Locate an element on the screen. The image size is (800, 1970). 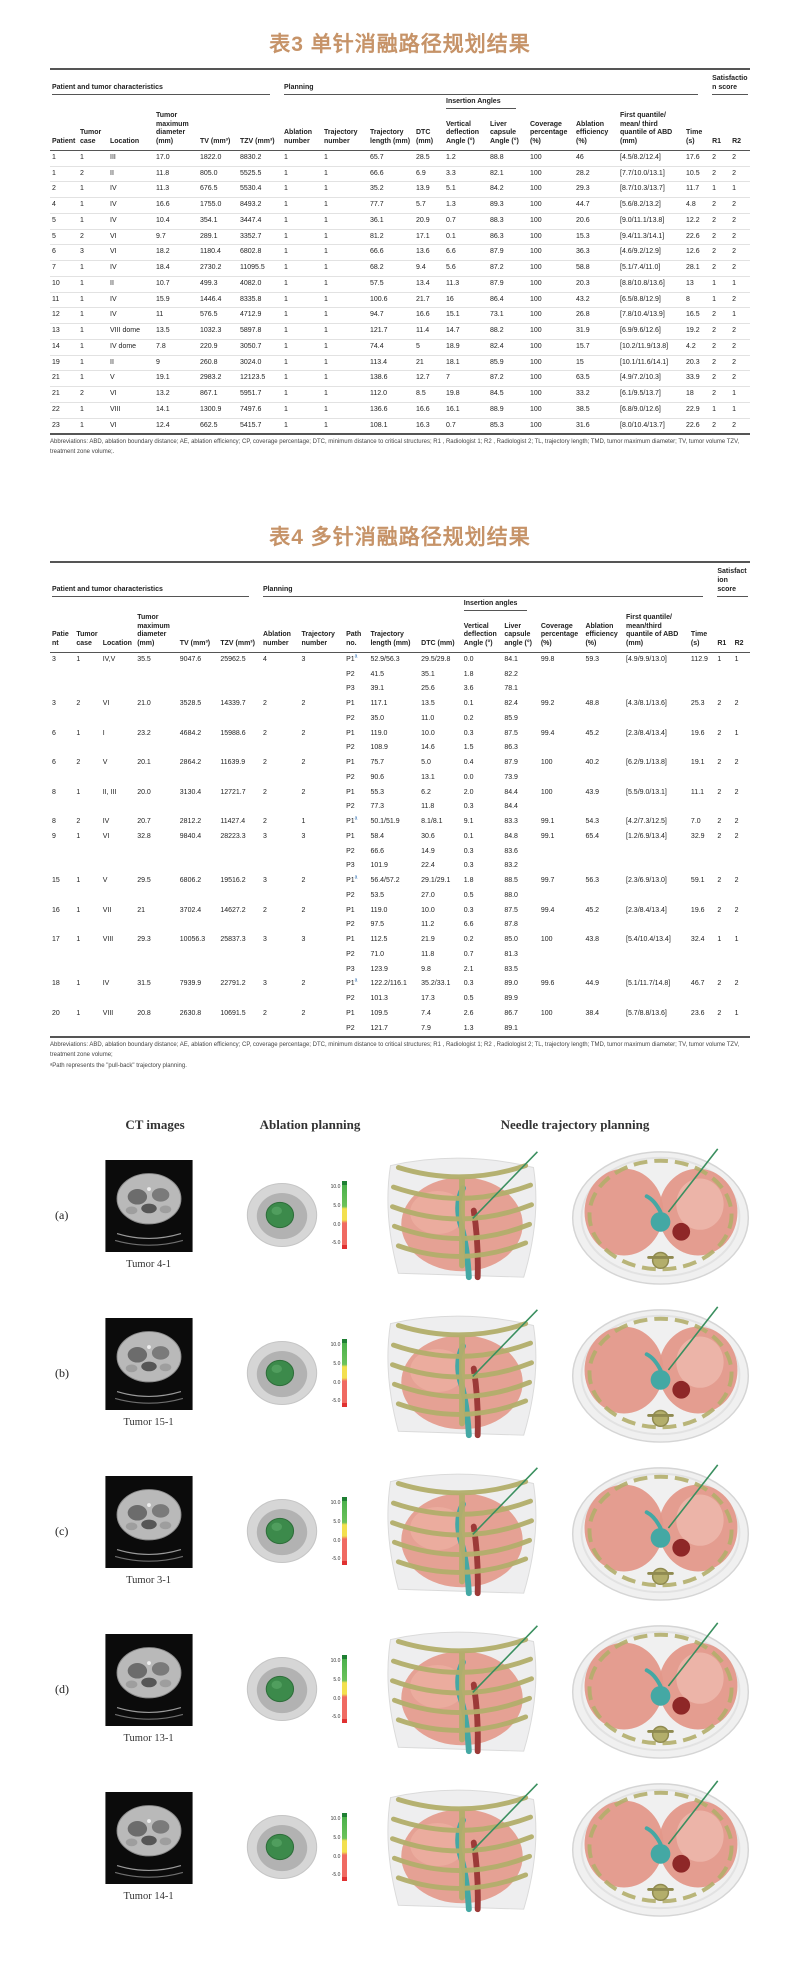
column-header: TZV (mm³) is located at coordinates (260, 130).